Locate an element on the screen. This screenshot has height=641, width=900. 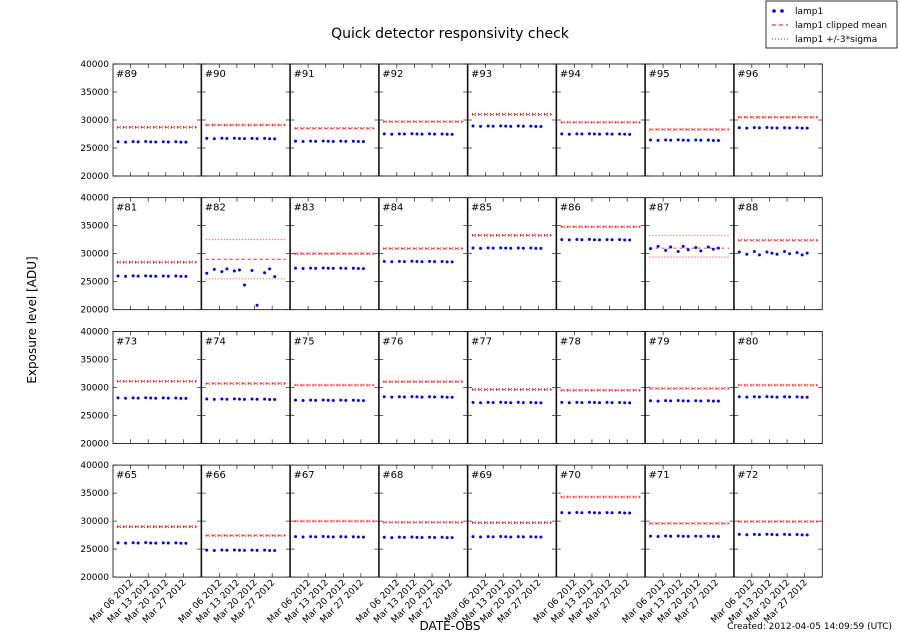
y-tick-label: 30000 is located at coordinates (94, 255).